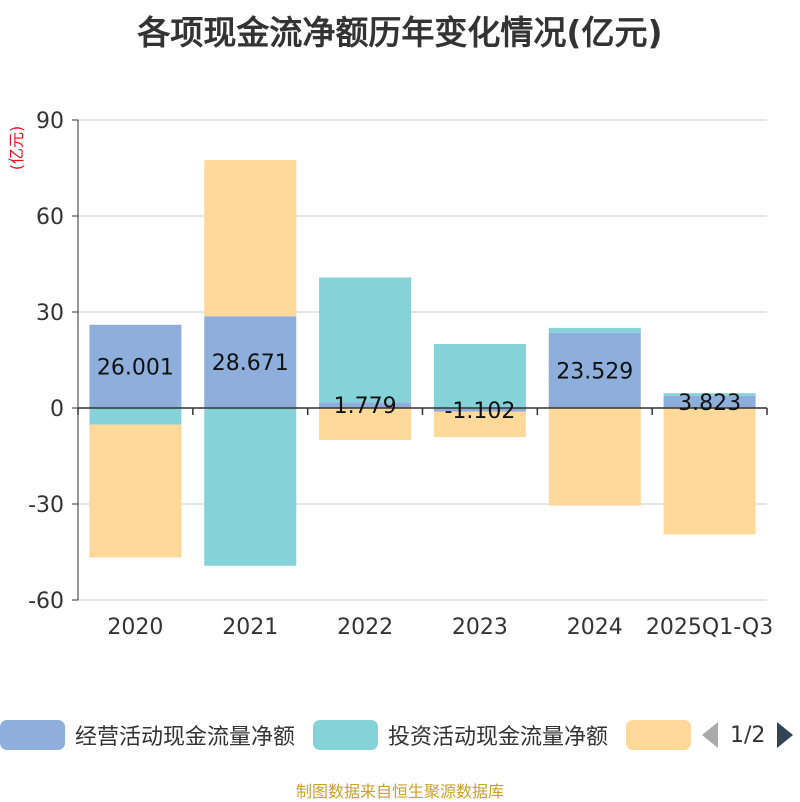 This screenshot has height=802, width=800. Describe the element at coordinates (785, 735) in the screenshot. I see `pager-next-icon` at that location.